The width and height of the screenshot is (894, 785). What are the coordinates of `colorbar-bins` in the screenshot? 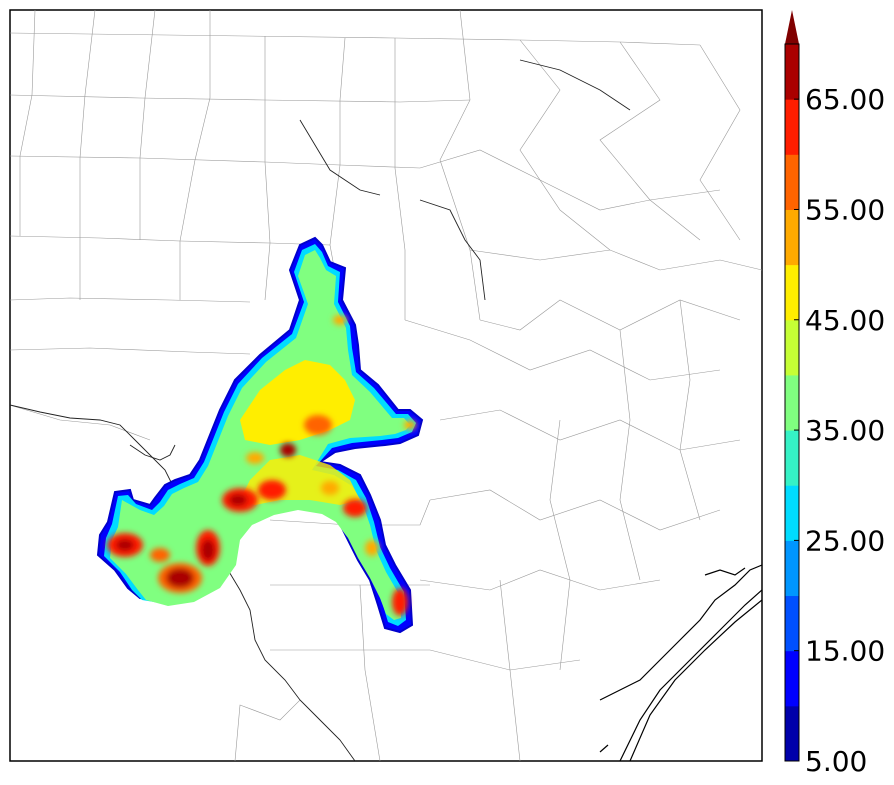 It's located at (792, 403).